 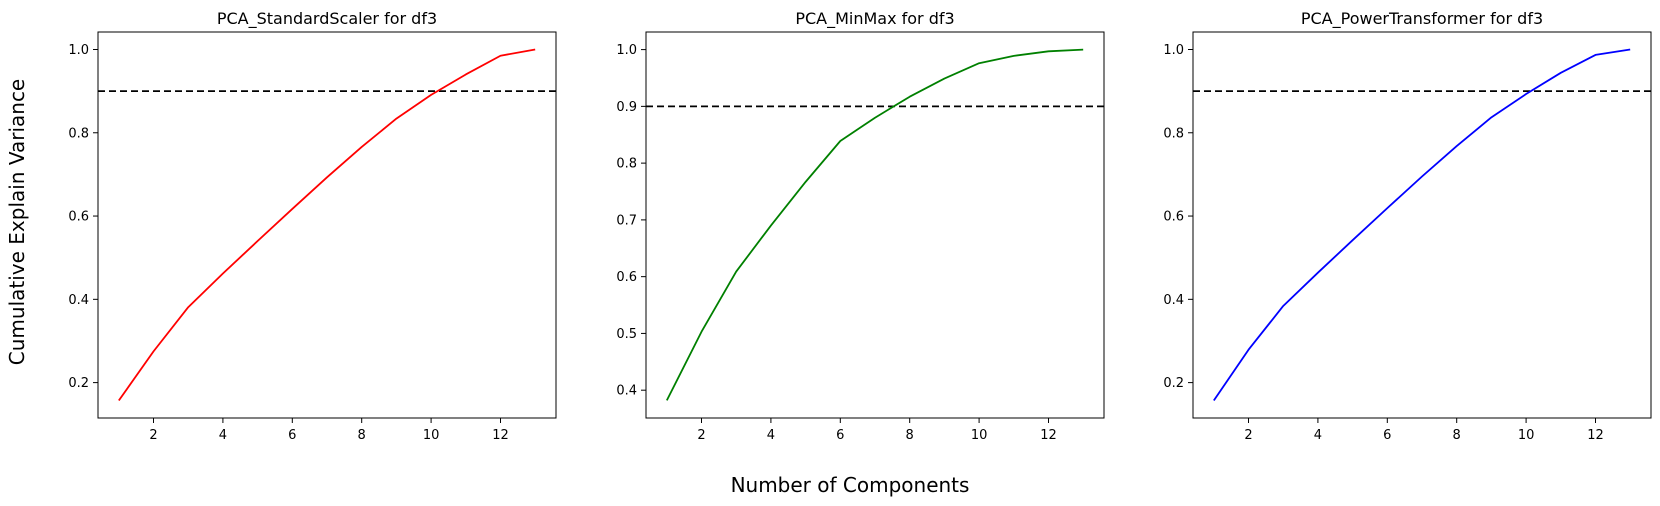 What do you see at coordinates (1422, 19) in the screenshot?
I see `subplot-title: PCA_PowerTransformer for df3` at bounding box center [1422, 19].